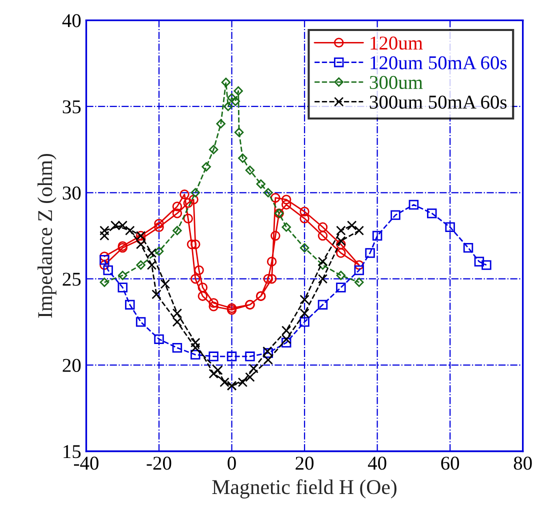 Image resolution: width=539 pixels, height=507 pixels. What do you see at coordinates (438, 63) in the screenshot?
I see `legend-label: 120um 50mA 60s` at bounding box center [438, 63].